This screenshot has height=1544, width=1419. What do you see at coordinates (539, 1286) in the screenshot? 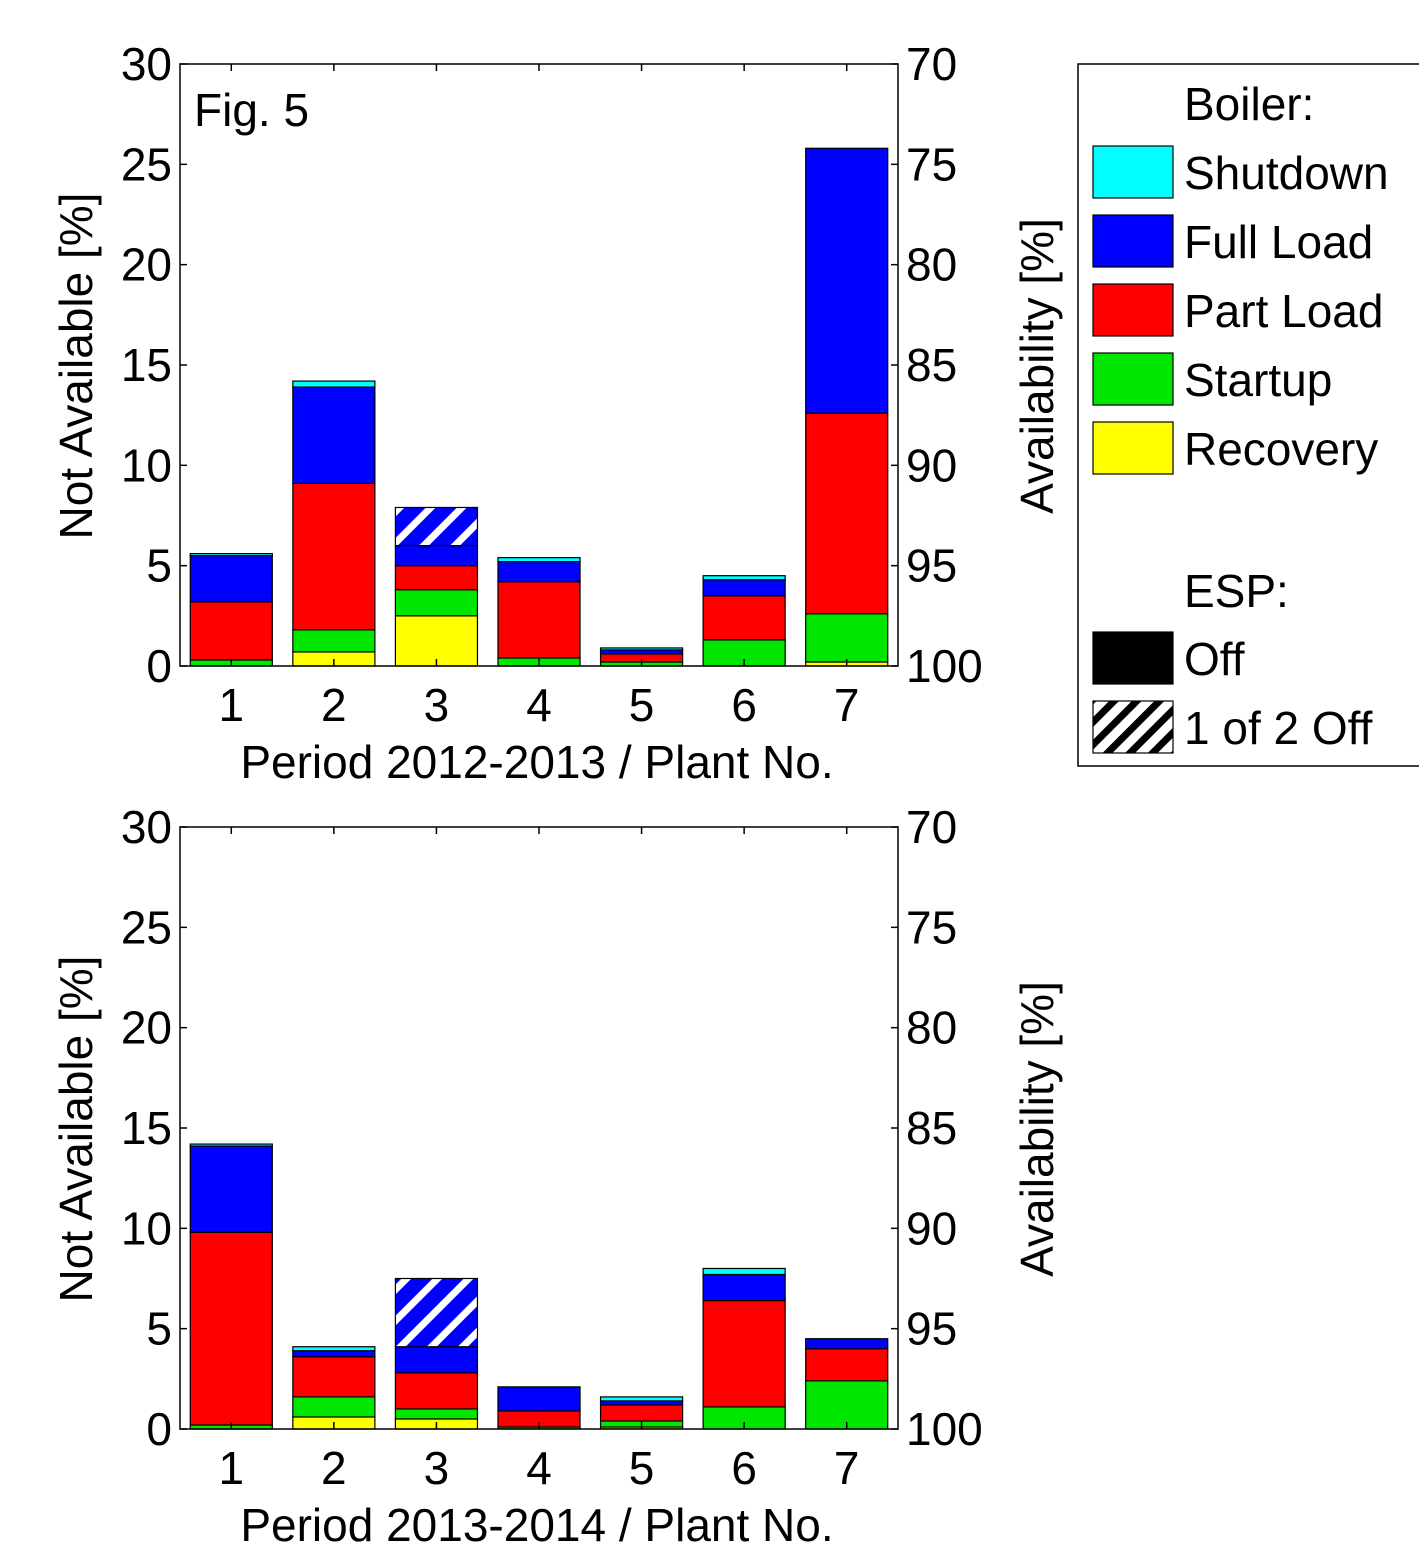
I see `bars-bottom` at bounding box center [539, 1286].